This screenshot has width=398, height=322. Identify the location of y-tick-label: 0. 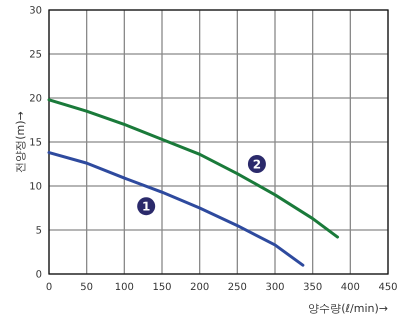
(39, 275).